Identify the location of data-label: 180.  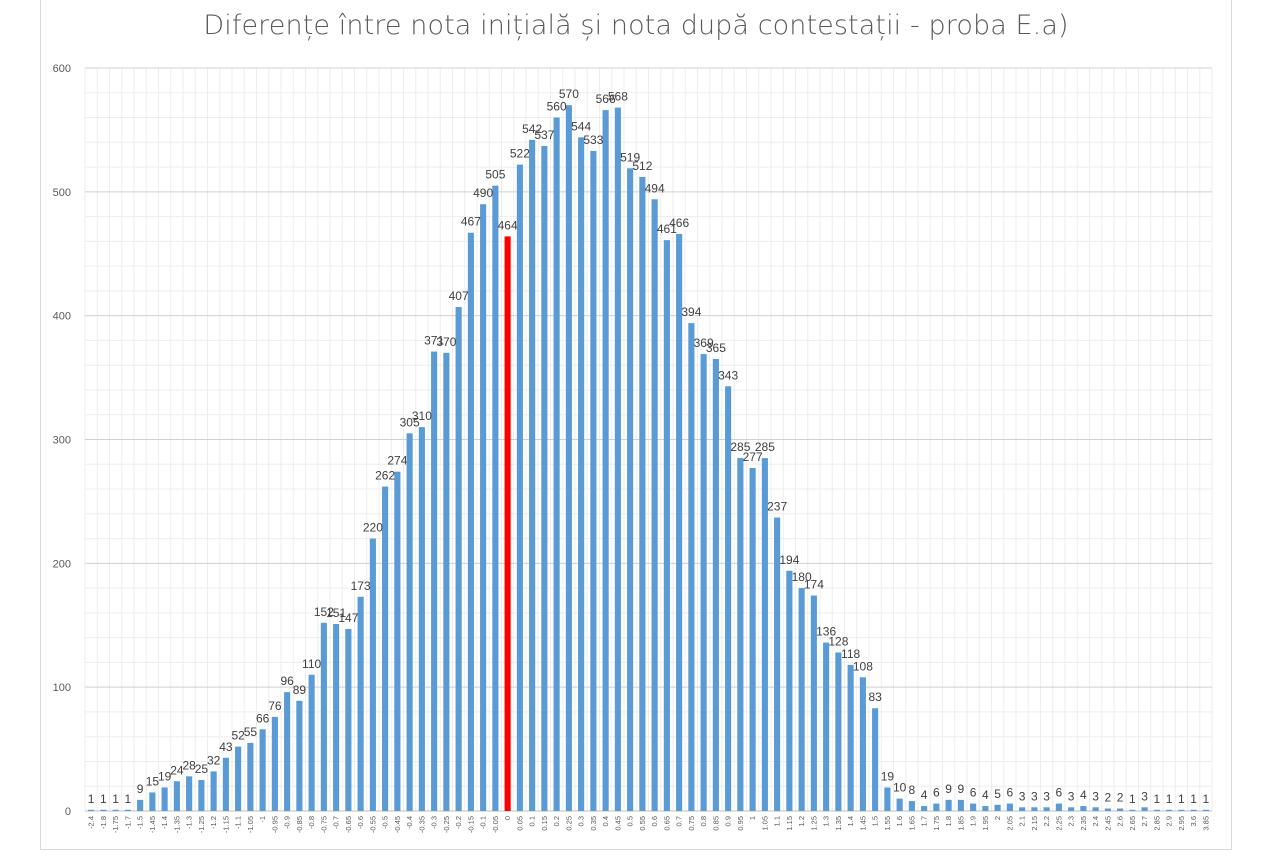
(802, 577).